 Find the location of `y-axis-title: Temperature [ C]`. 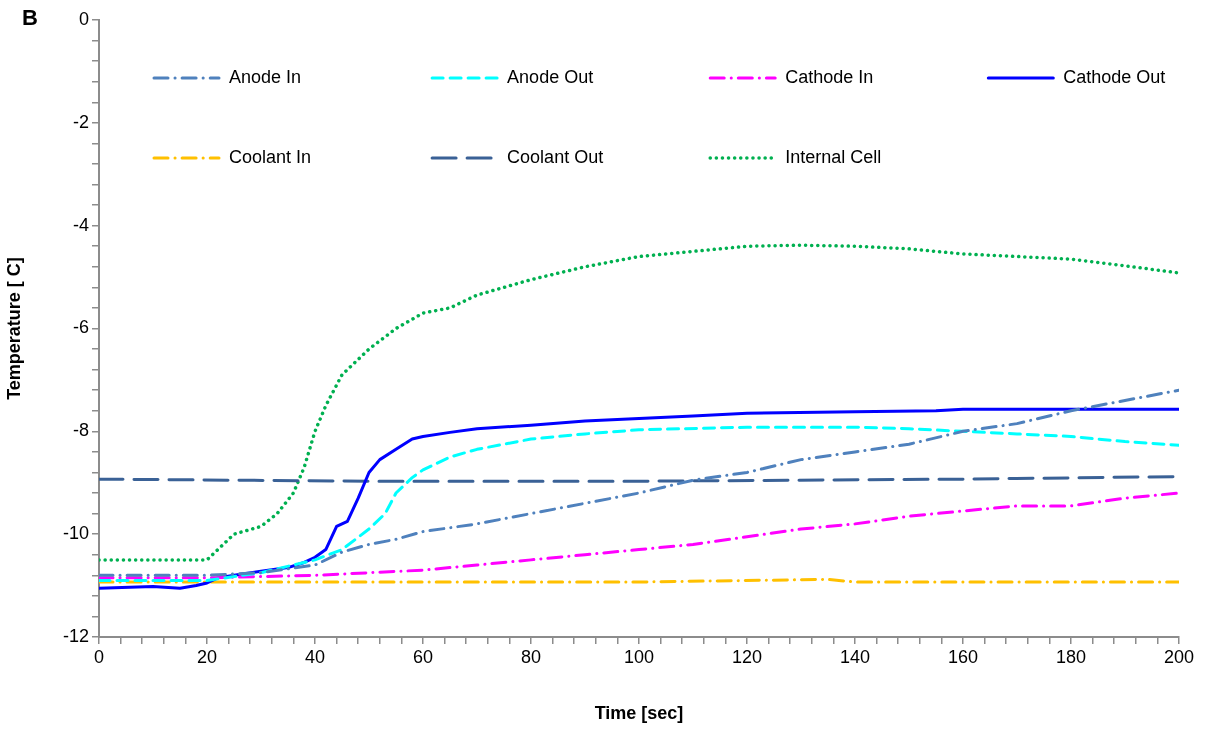

y-axis-title: Temperature [ C] is located at coordinates (13, 328).